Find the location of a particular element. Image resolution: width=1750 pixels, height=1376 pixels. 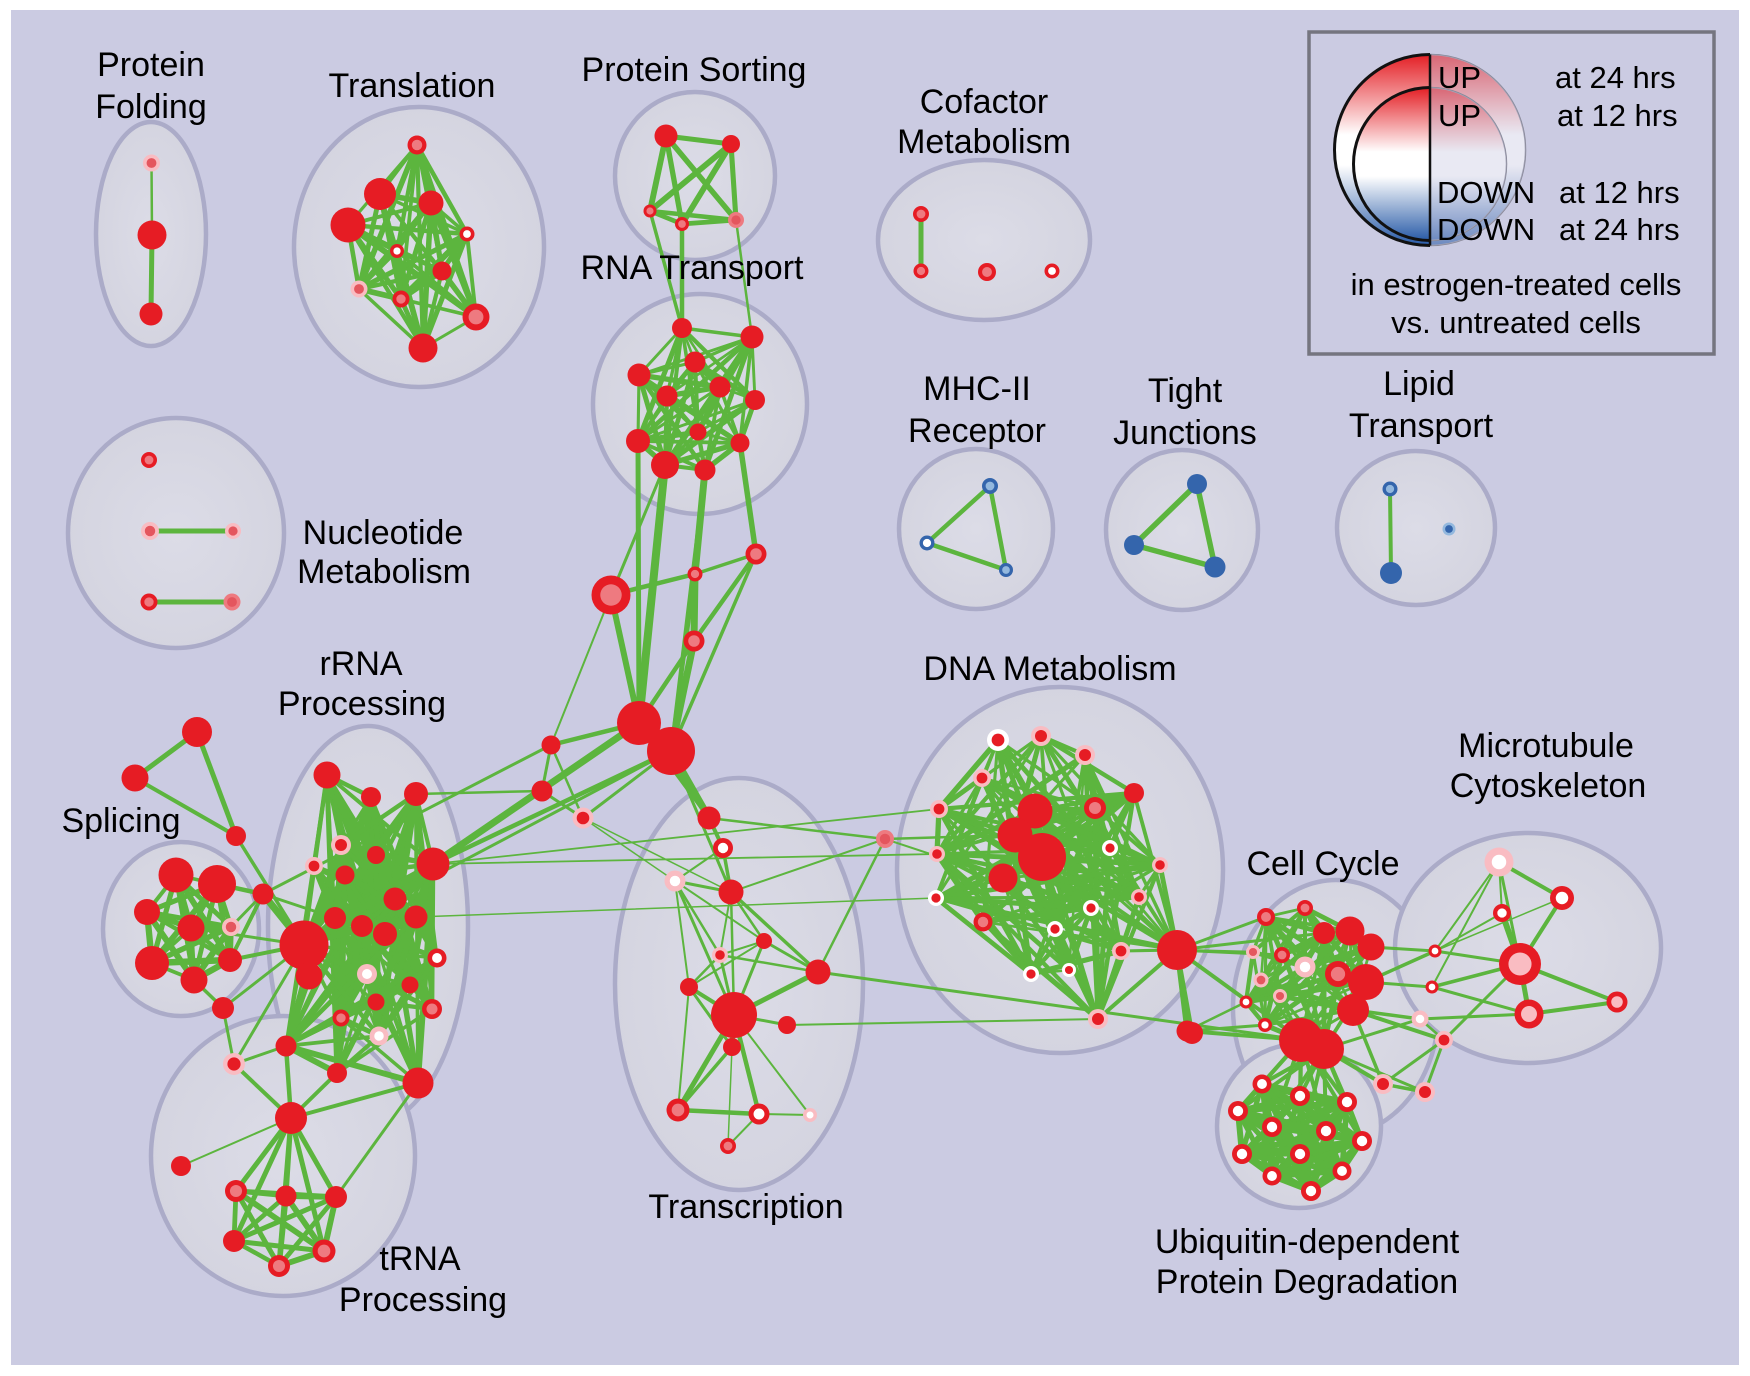

svg-text: Cytoskeleton is located at coordinates (1548, 786).